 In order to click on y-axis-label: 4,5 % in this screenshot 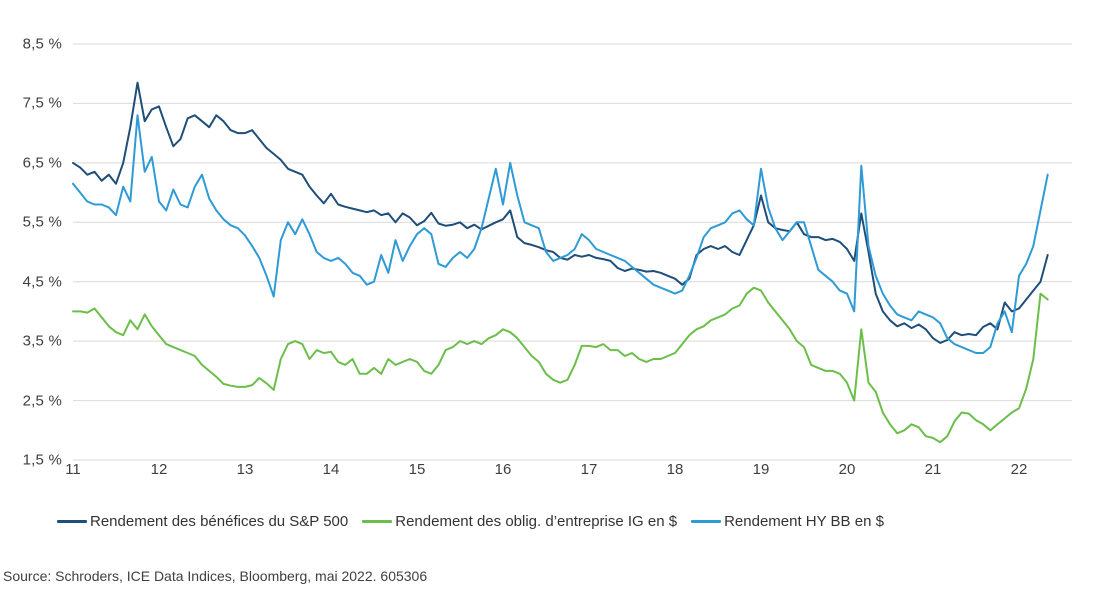, I will do `click(42, 282)`.